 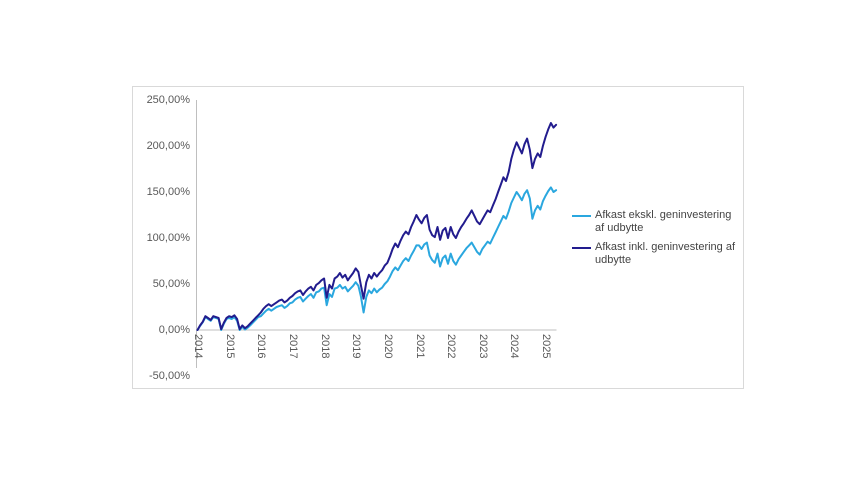 I want to click on x-axis-tick-label: 2018, so click(x=324, y=346).